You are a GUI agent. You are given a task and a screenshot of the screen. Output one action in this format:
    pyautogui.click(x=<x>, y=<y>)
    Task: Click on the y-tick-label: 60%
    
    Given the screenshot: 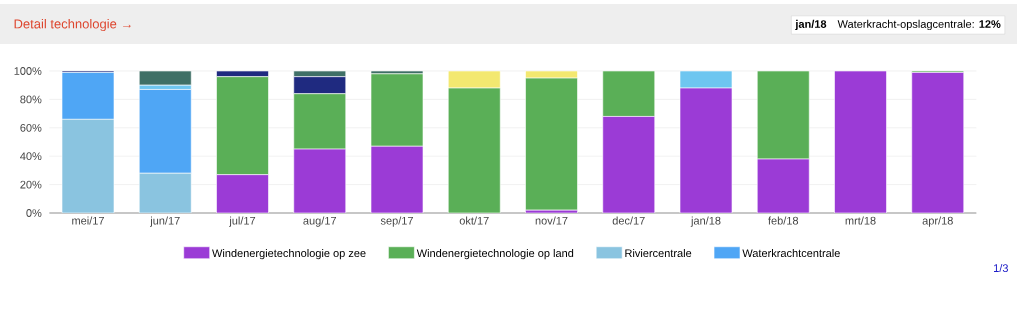 What is the action you would take?
    pyautogui.click(x=31, y=127)
    